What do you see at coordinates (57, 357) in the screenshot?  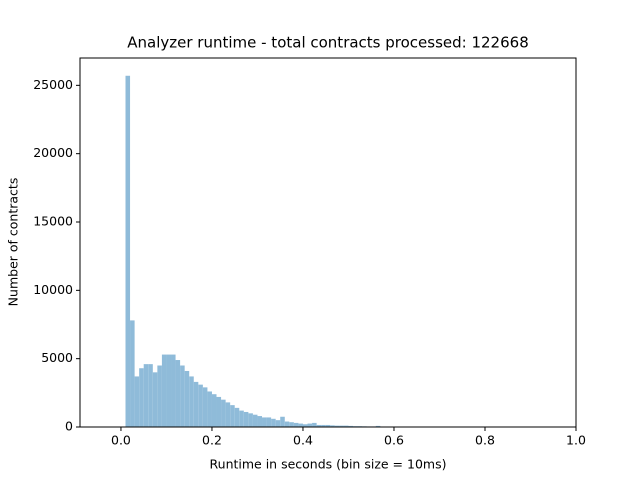 I see `y-tick-label: 5000` at bounding box center [57, 357].